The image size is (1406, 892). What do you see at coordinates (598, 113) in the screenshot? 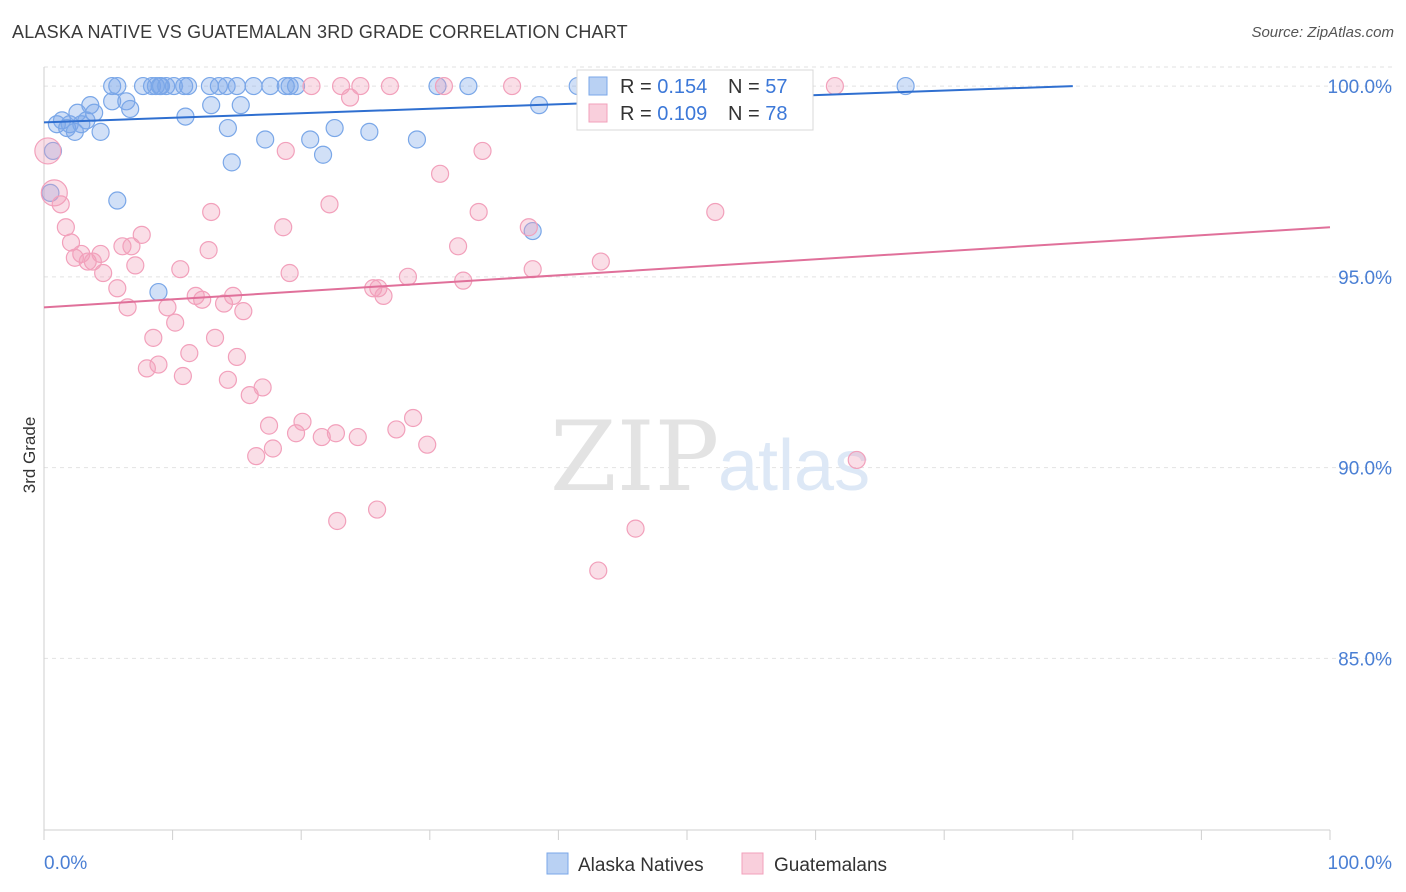
I see `legend-swatch-guatemalans` at bounding box center [598, 113].